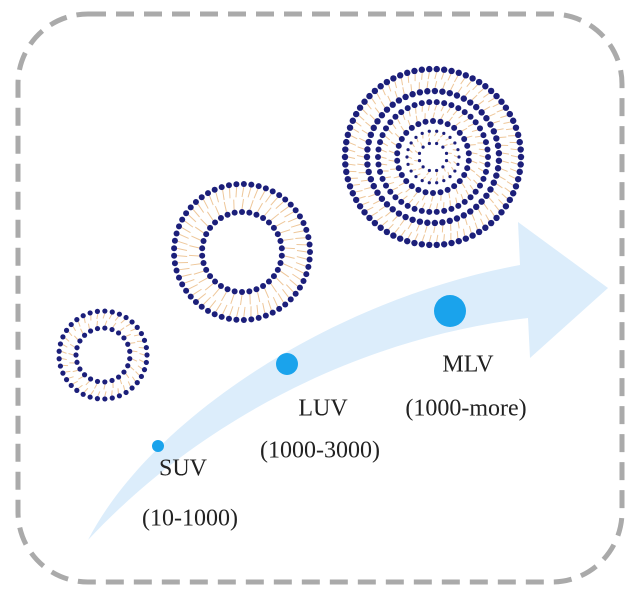 The width and height of the screenshot is (632, 593). Describe the element at coordinates (468, 365) in the screenshot. I see `mlv-label: MLV` at that location.